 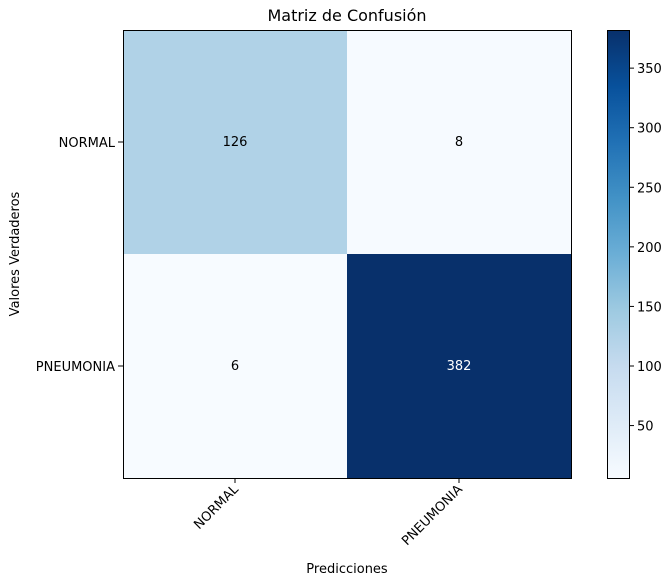 I want to click on colorbar-ticks: 50 100 150 200 250 300 350, so click(x=645, y=248).